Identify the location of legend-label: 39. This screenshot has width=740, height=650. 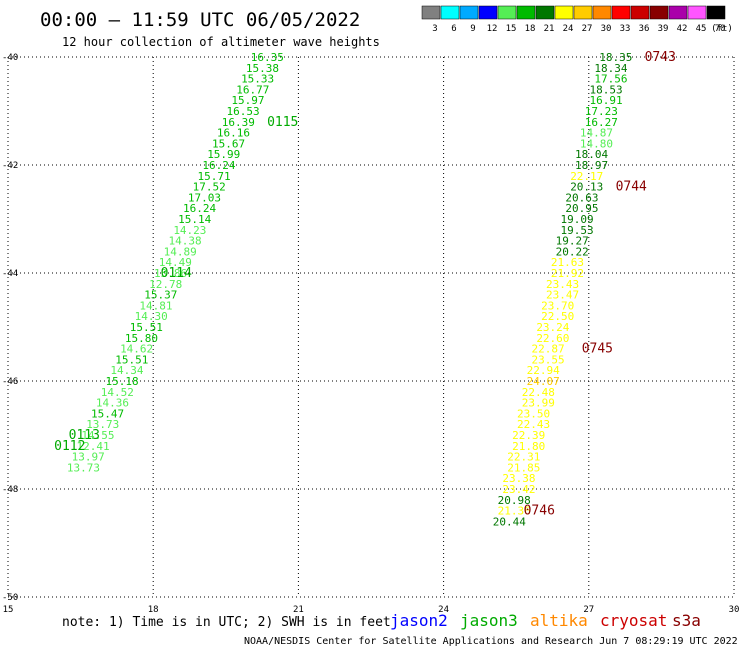
(663, 29).